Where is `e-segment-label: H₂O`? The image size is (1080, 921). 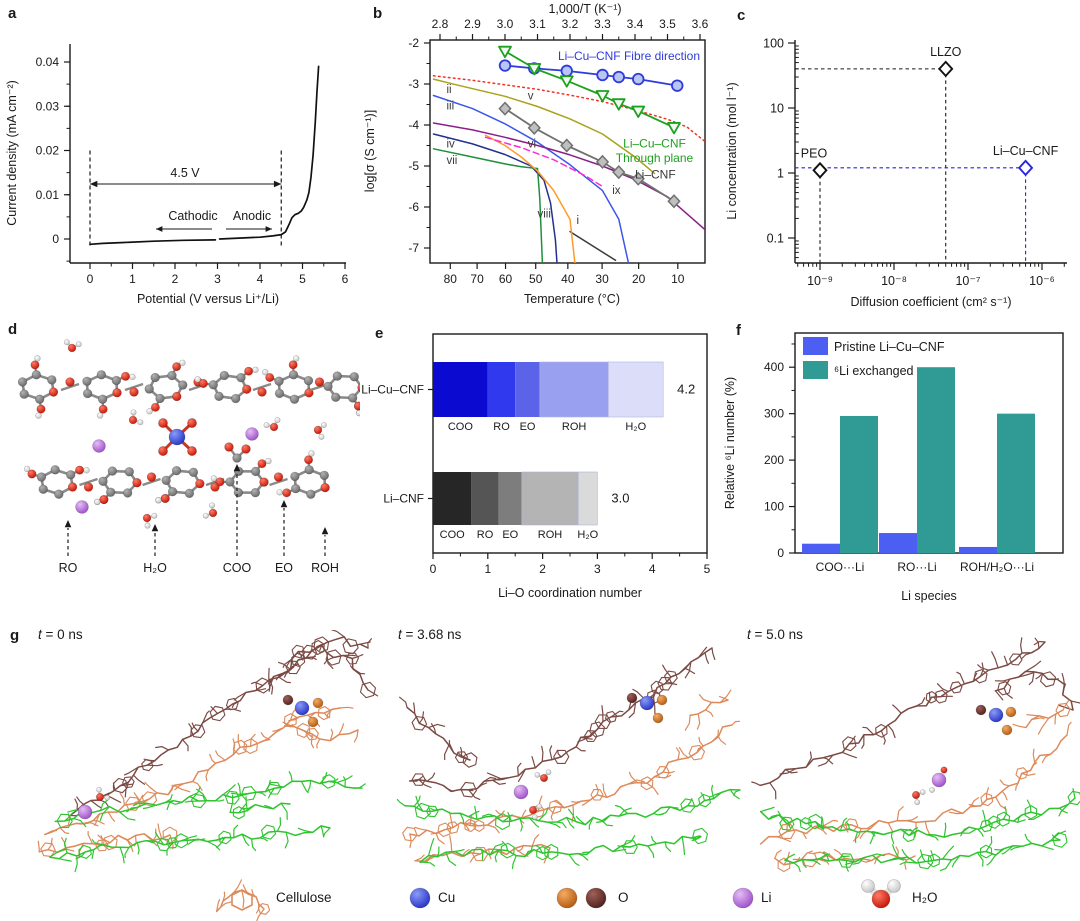
e-segment-label: H₂O is located at coordinates (635, 427).